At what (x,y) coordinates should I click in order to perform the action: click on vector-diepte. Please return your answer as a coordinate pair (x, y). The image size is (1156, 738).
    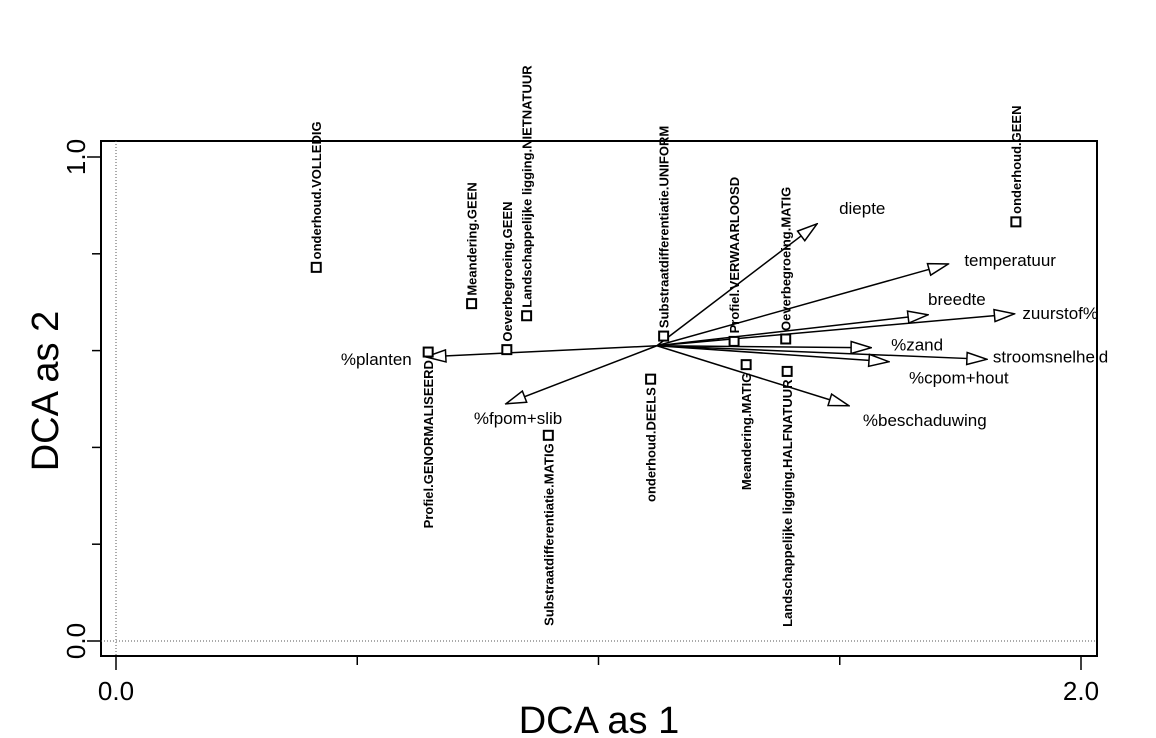
    Looking at the image, I should click on (736, 285).